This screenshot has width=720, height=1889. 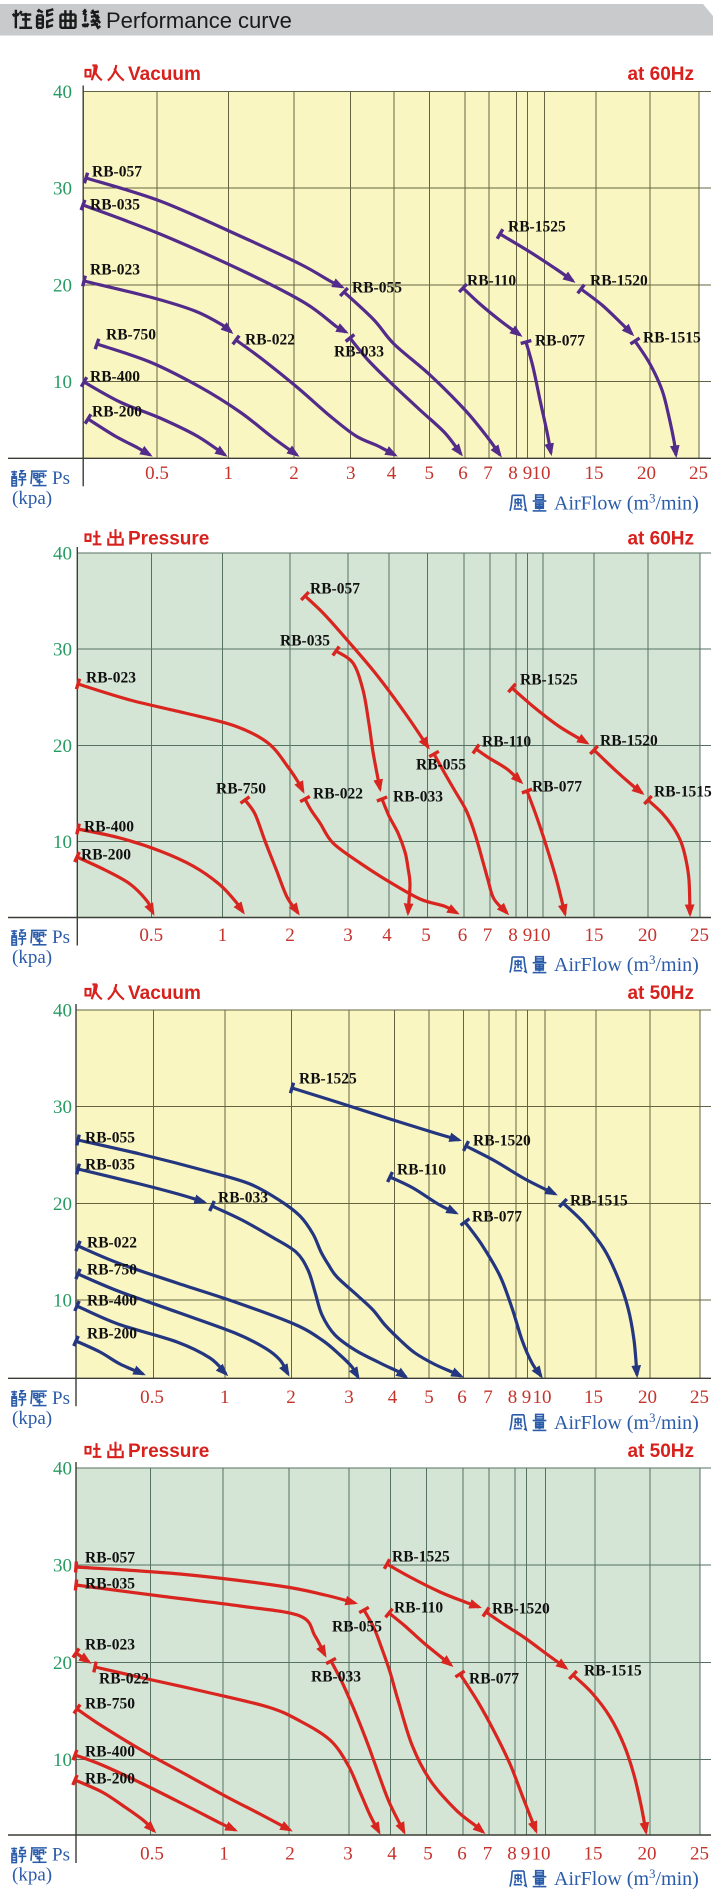 What do you see at coordinates (111, 678) in the screenshot?
I see `svg-text: RB-023` at bounding box center [111, 678].